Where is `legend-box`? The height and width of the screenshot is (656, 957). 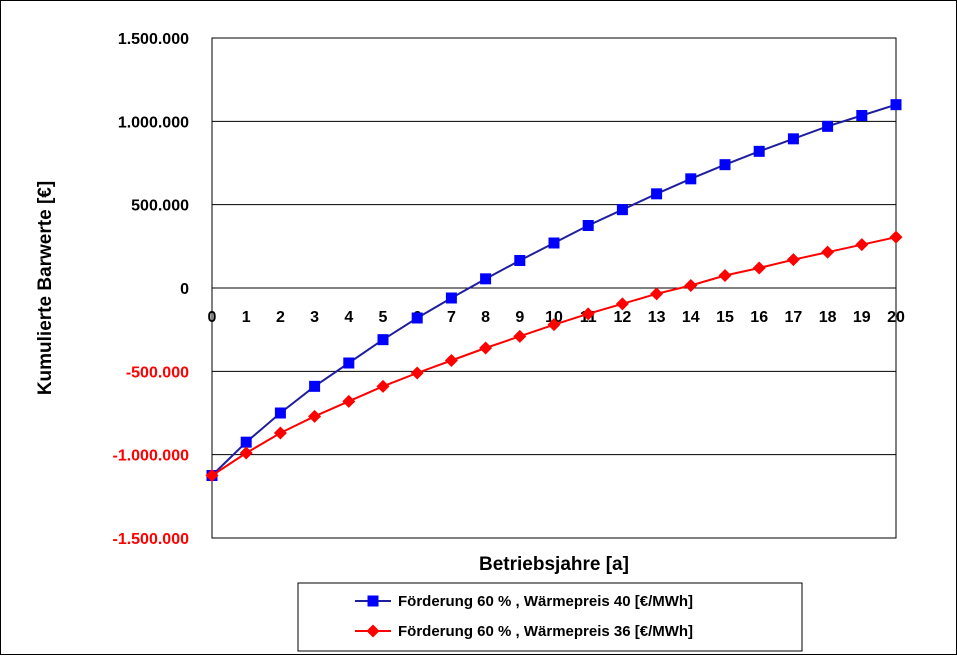
legend-box is located at coordinates (550, 617).